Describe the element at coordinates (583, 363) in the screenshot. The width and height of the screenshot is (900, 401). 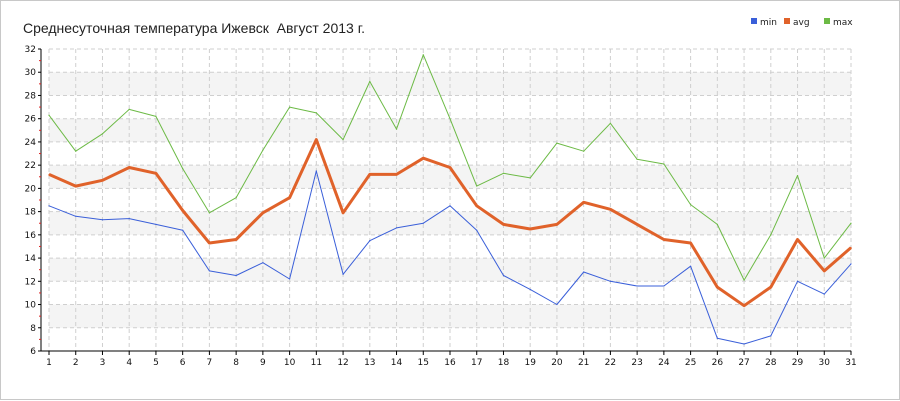
I see `x-tick-label: 21` at that location.